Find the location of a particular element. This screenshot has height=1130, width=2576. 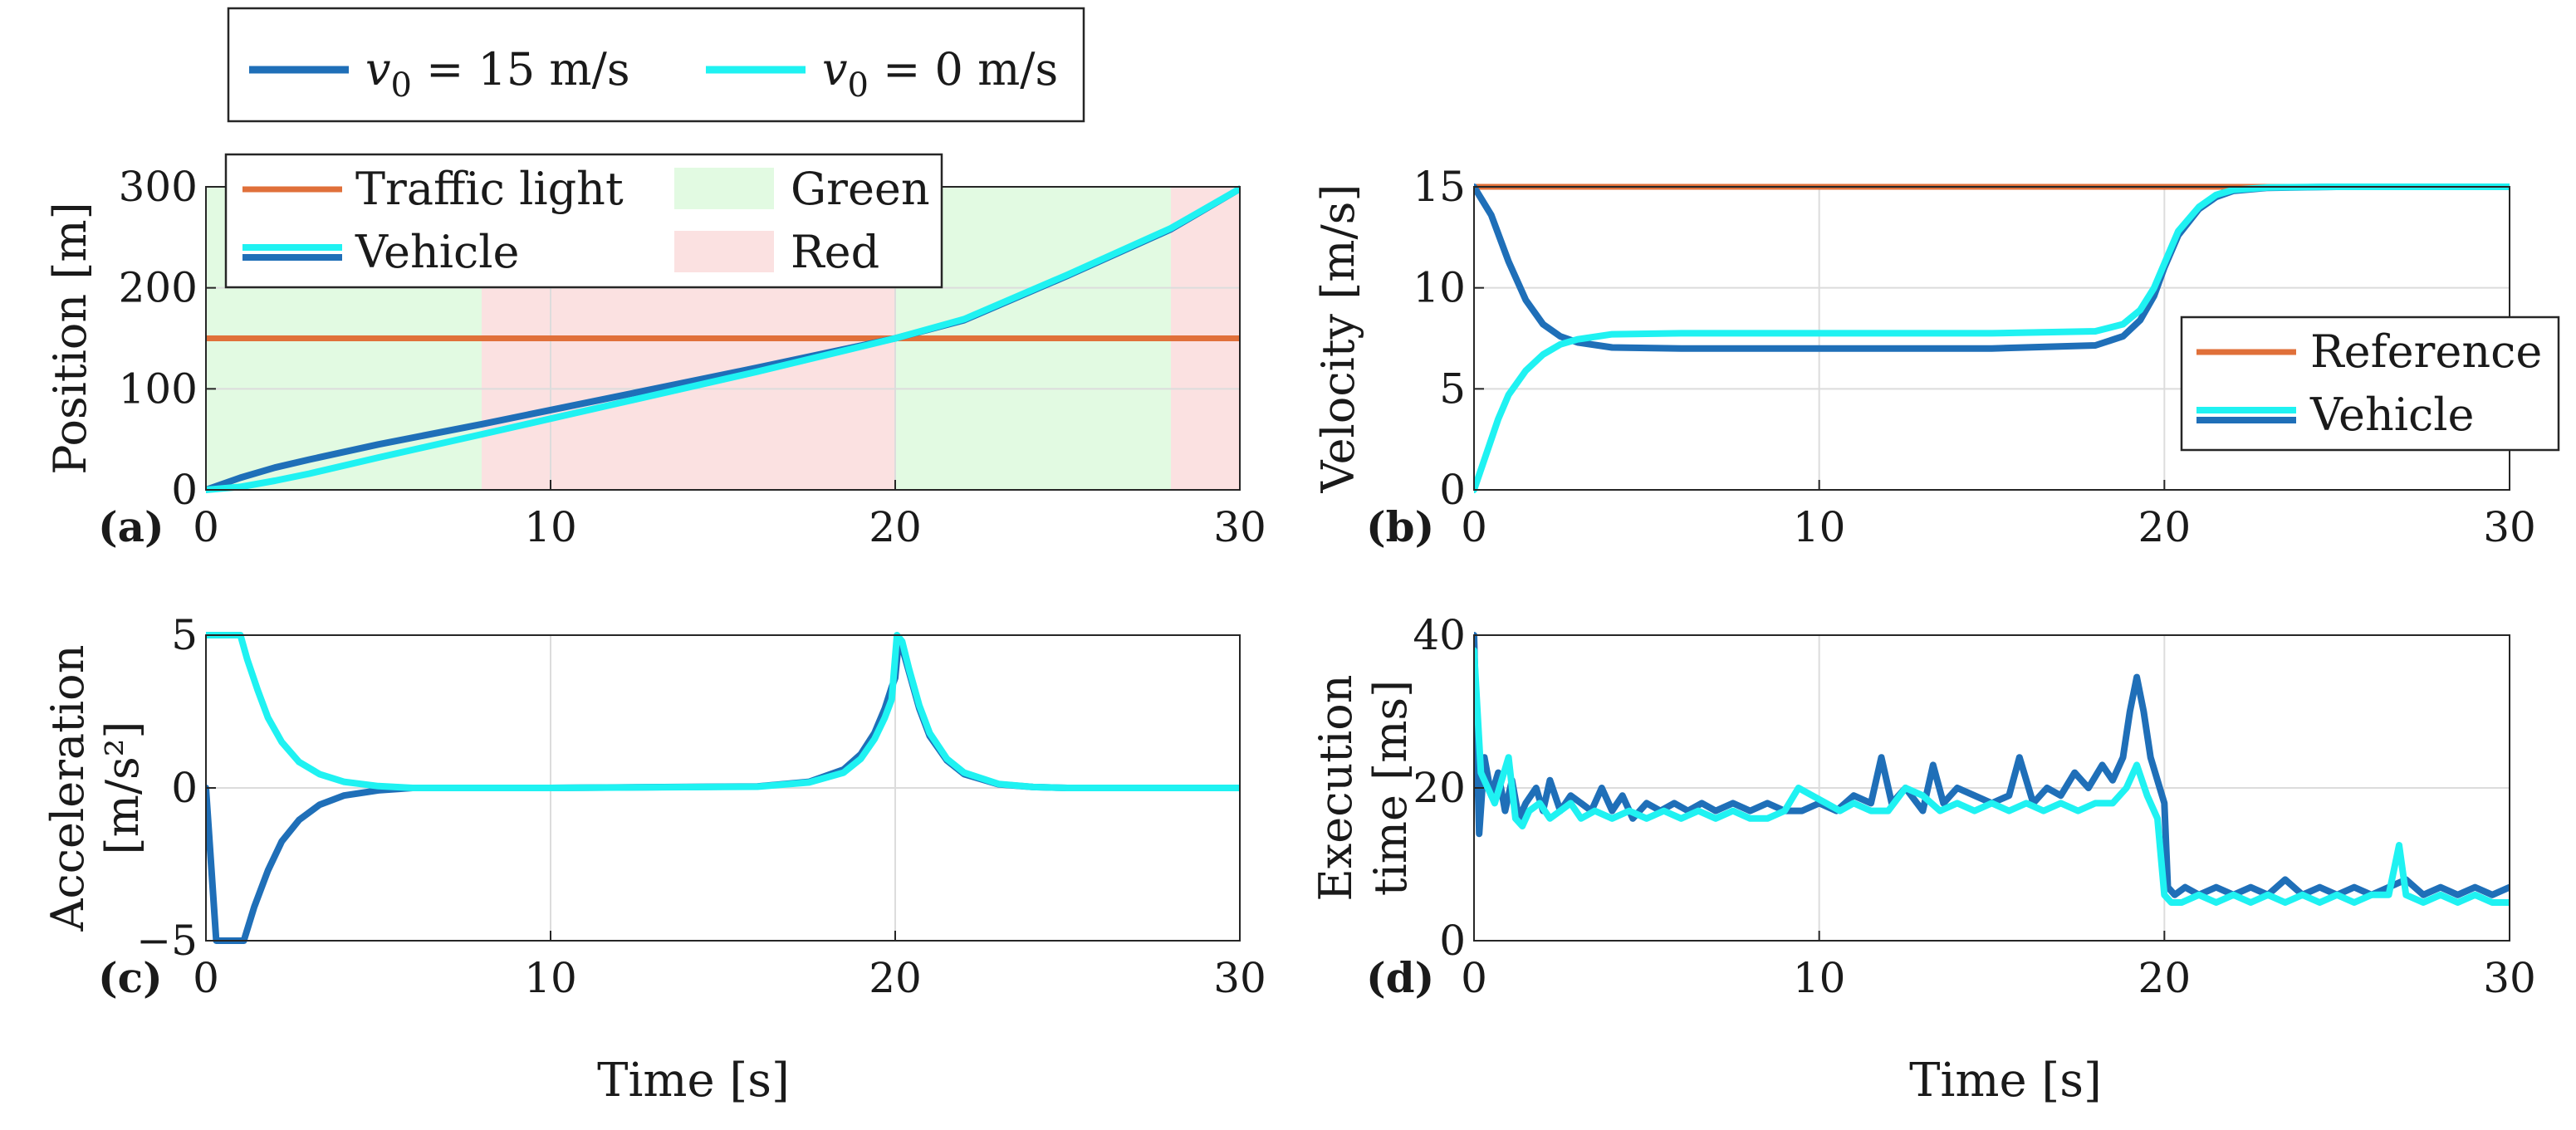

legend-label-reference: Reference is located at coordinates (2426, 352).